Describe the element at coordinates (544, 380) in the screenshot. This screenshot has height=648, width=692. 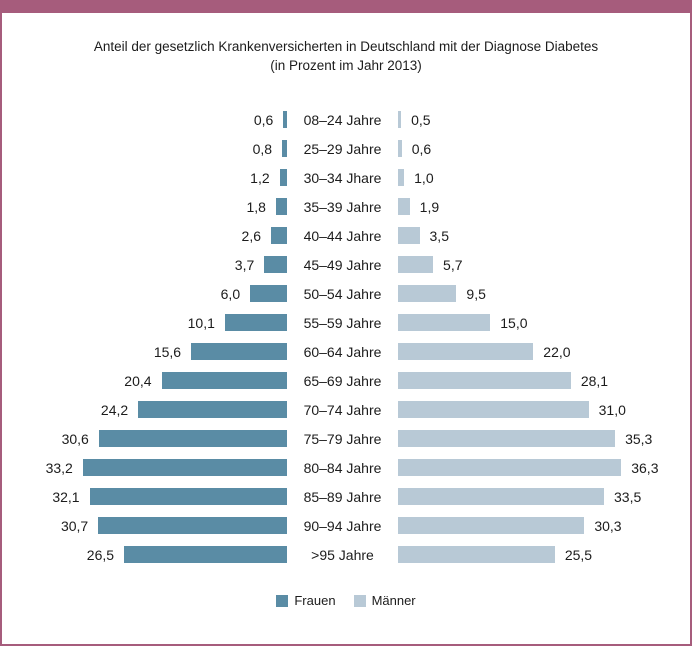
I see `maenner-cell: 28,1` at that location.